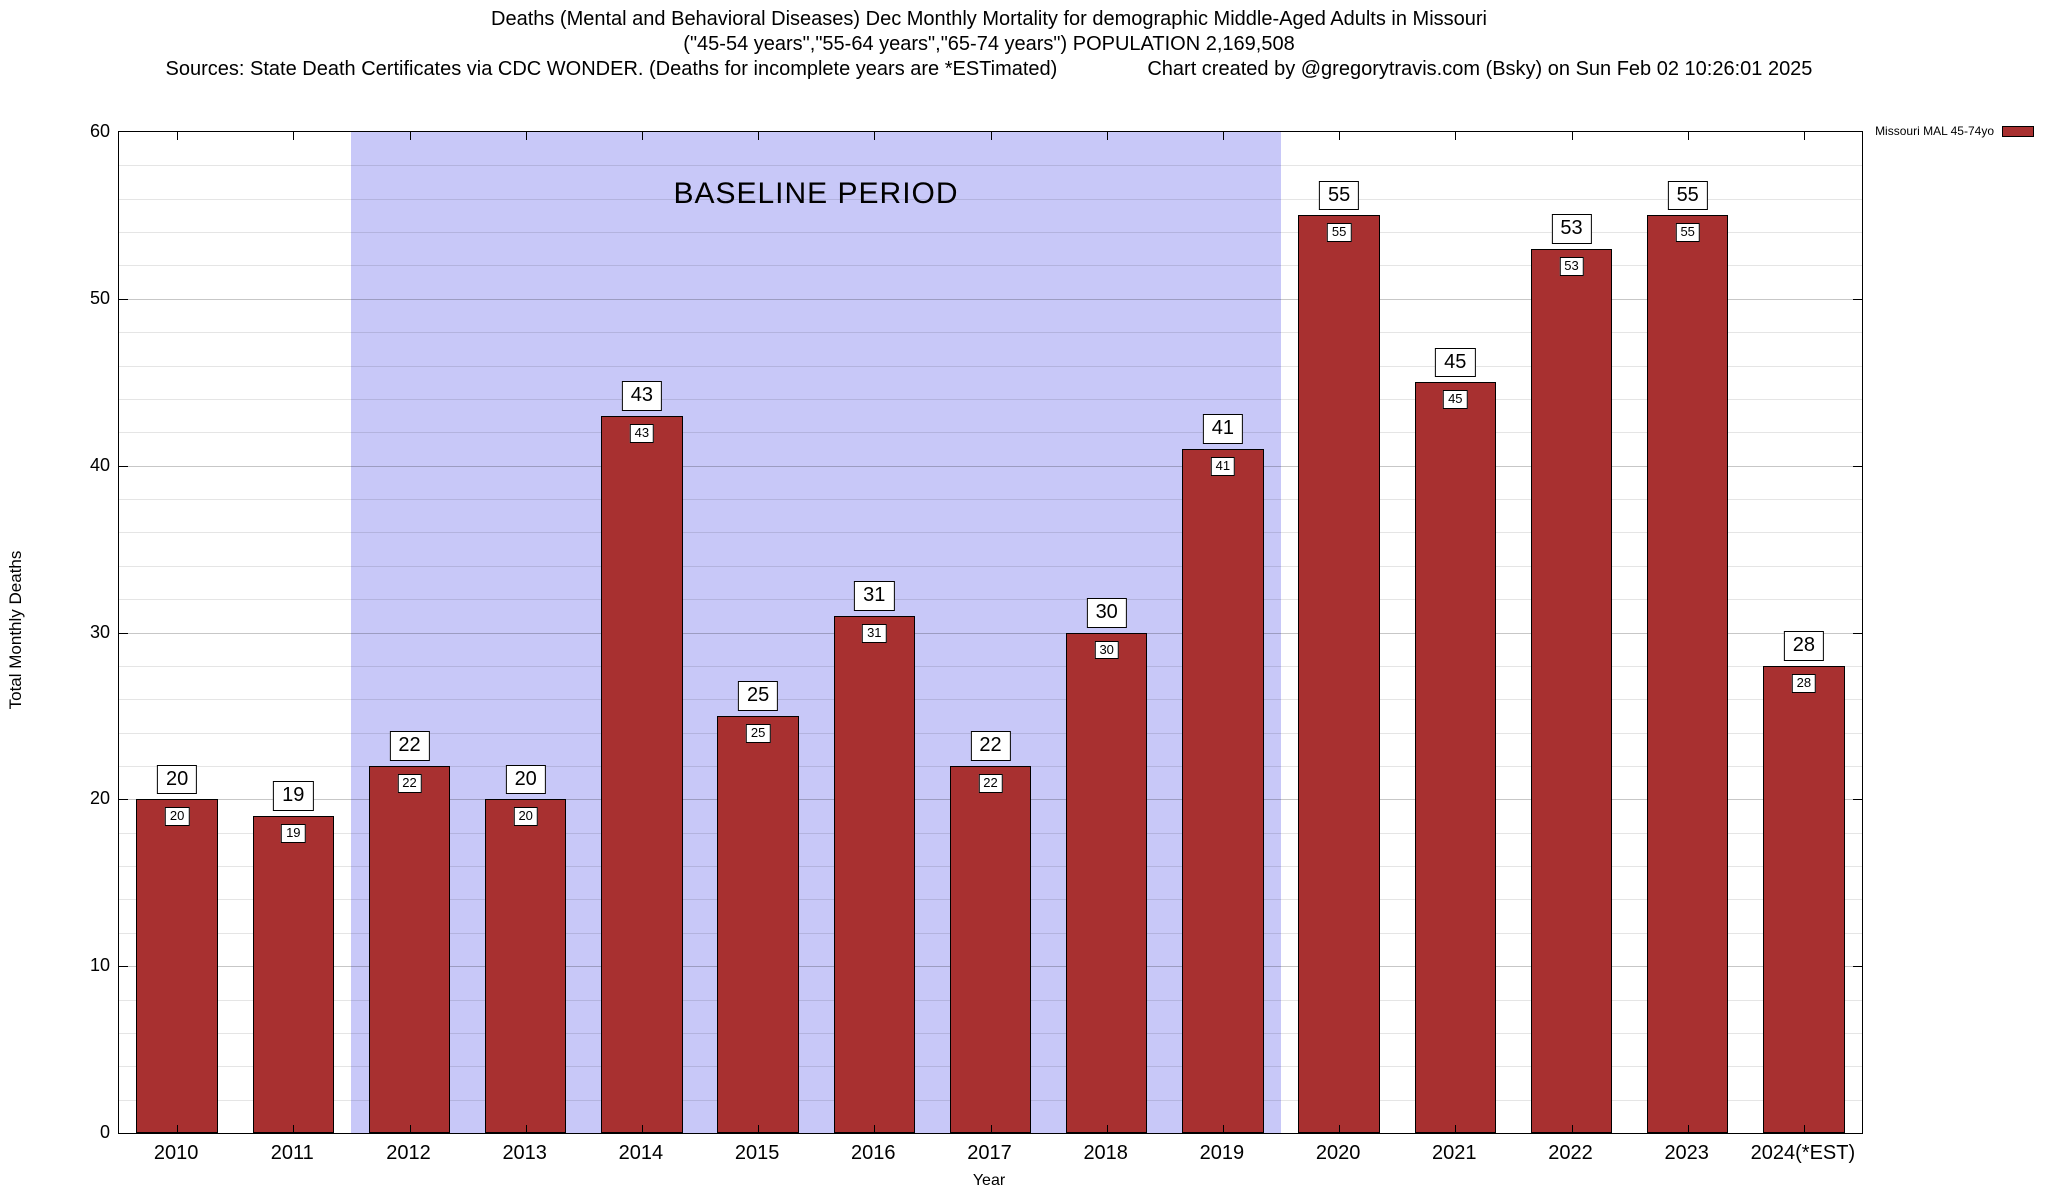 The image size is (2048, 1200). I want to click on y-tick-label: 60, so click(99, 131).